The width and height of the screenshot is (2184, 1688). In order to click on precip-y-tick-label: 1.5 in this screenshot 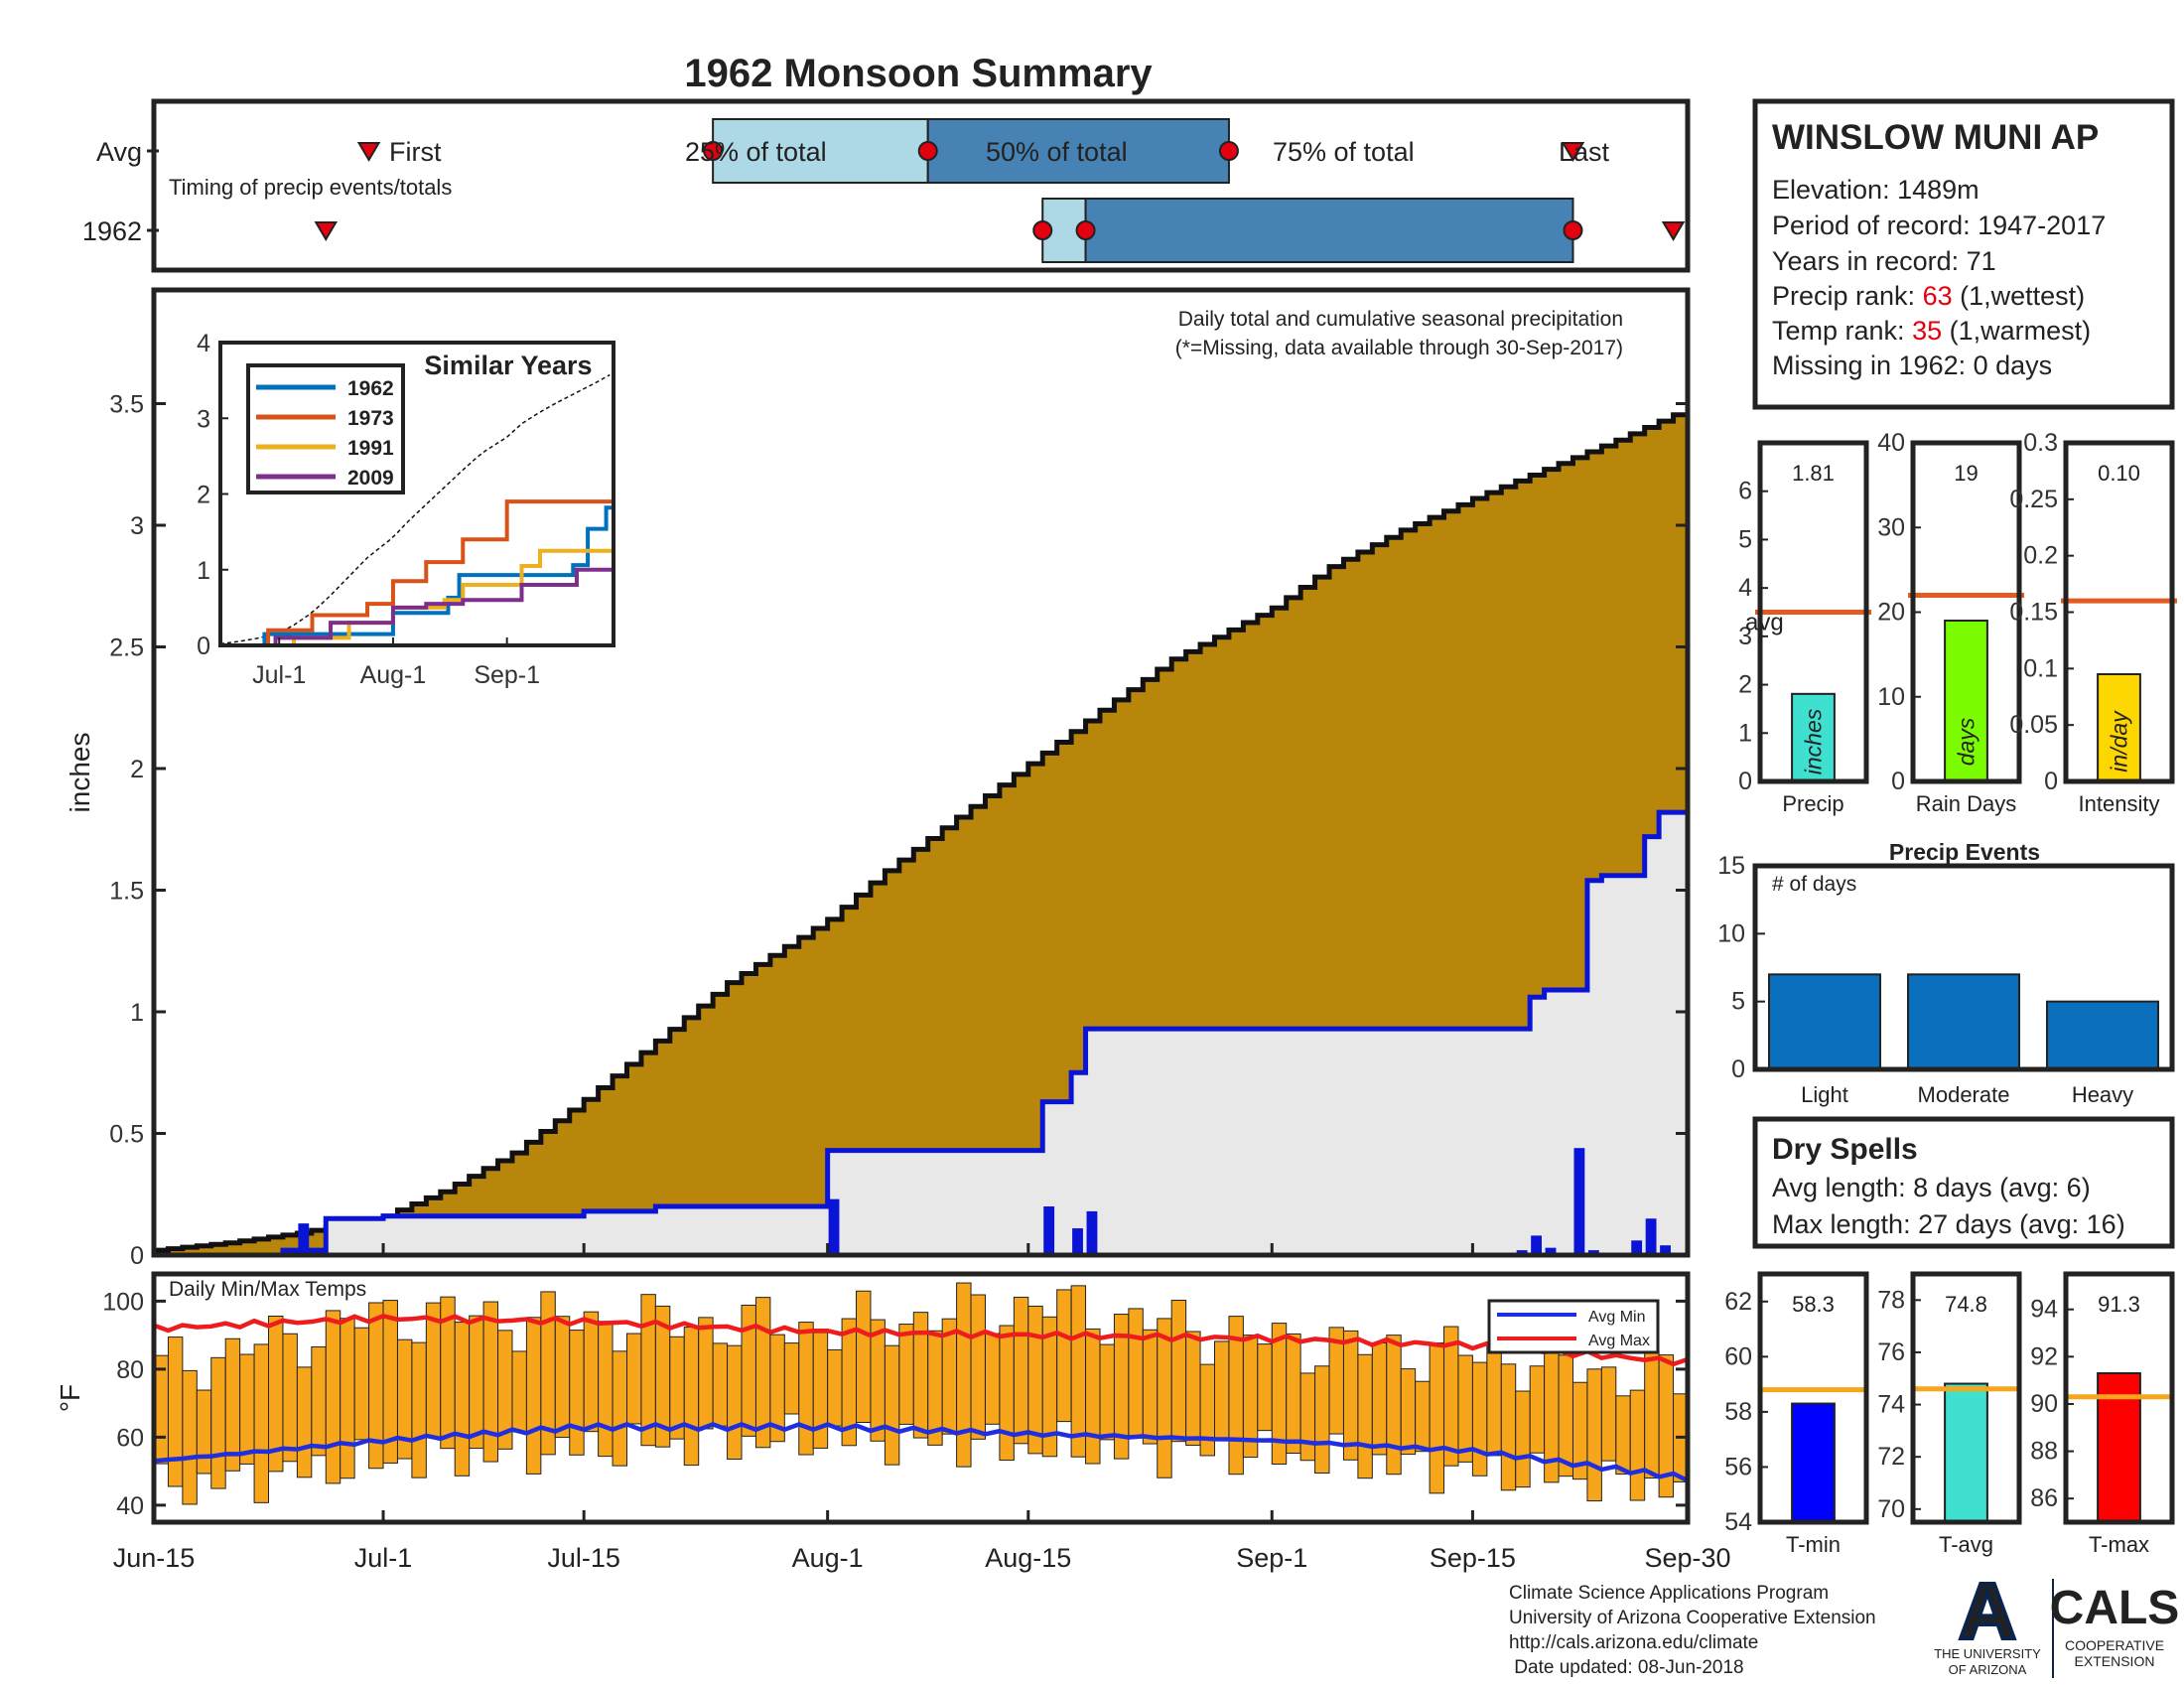, I will do `click(126, 892)`.